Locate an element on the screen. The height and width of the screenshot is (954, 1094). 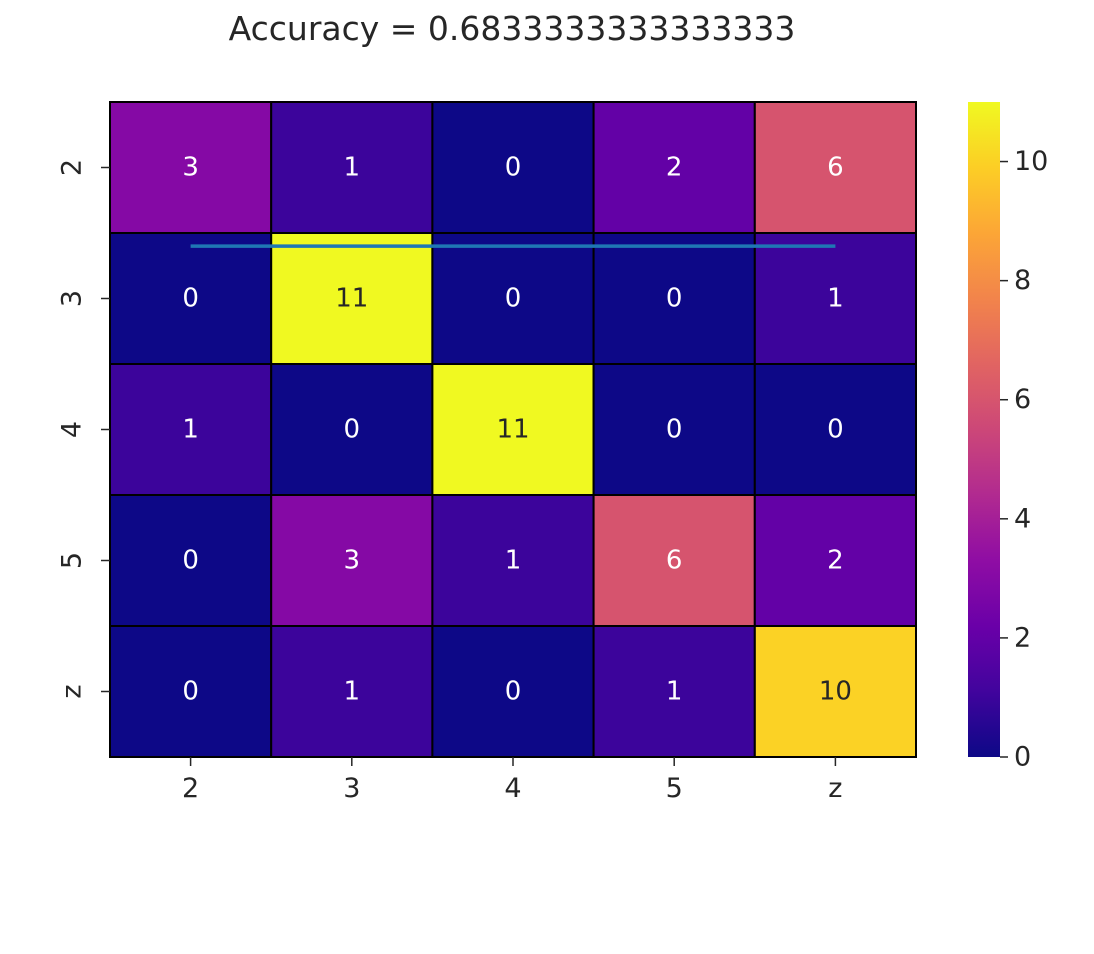
x-tick-label: 2 is located at coordinates (190, 788).